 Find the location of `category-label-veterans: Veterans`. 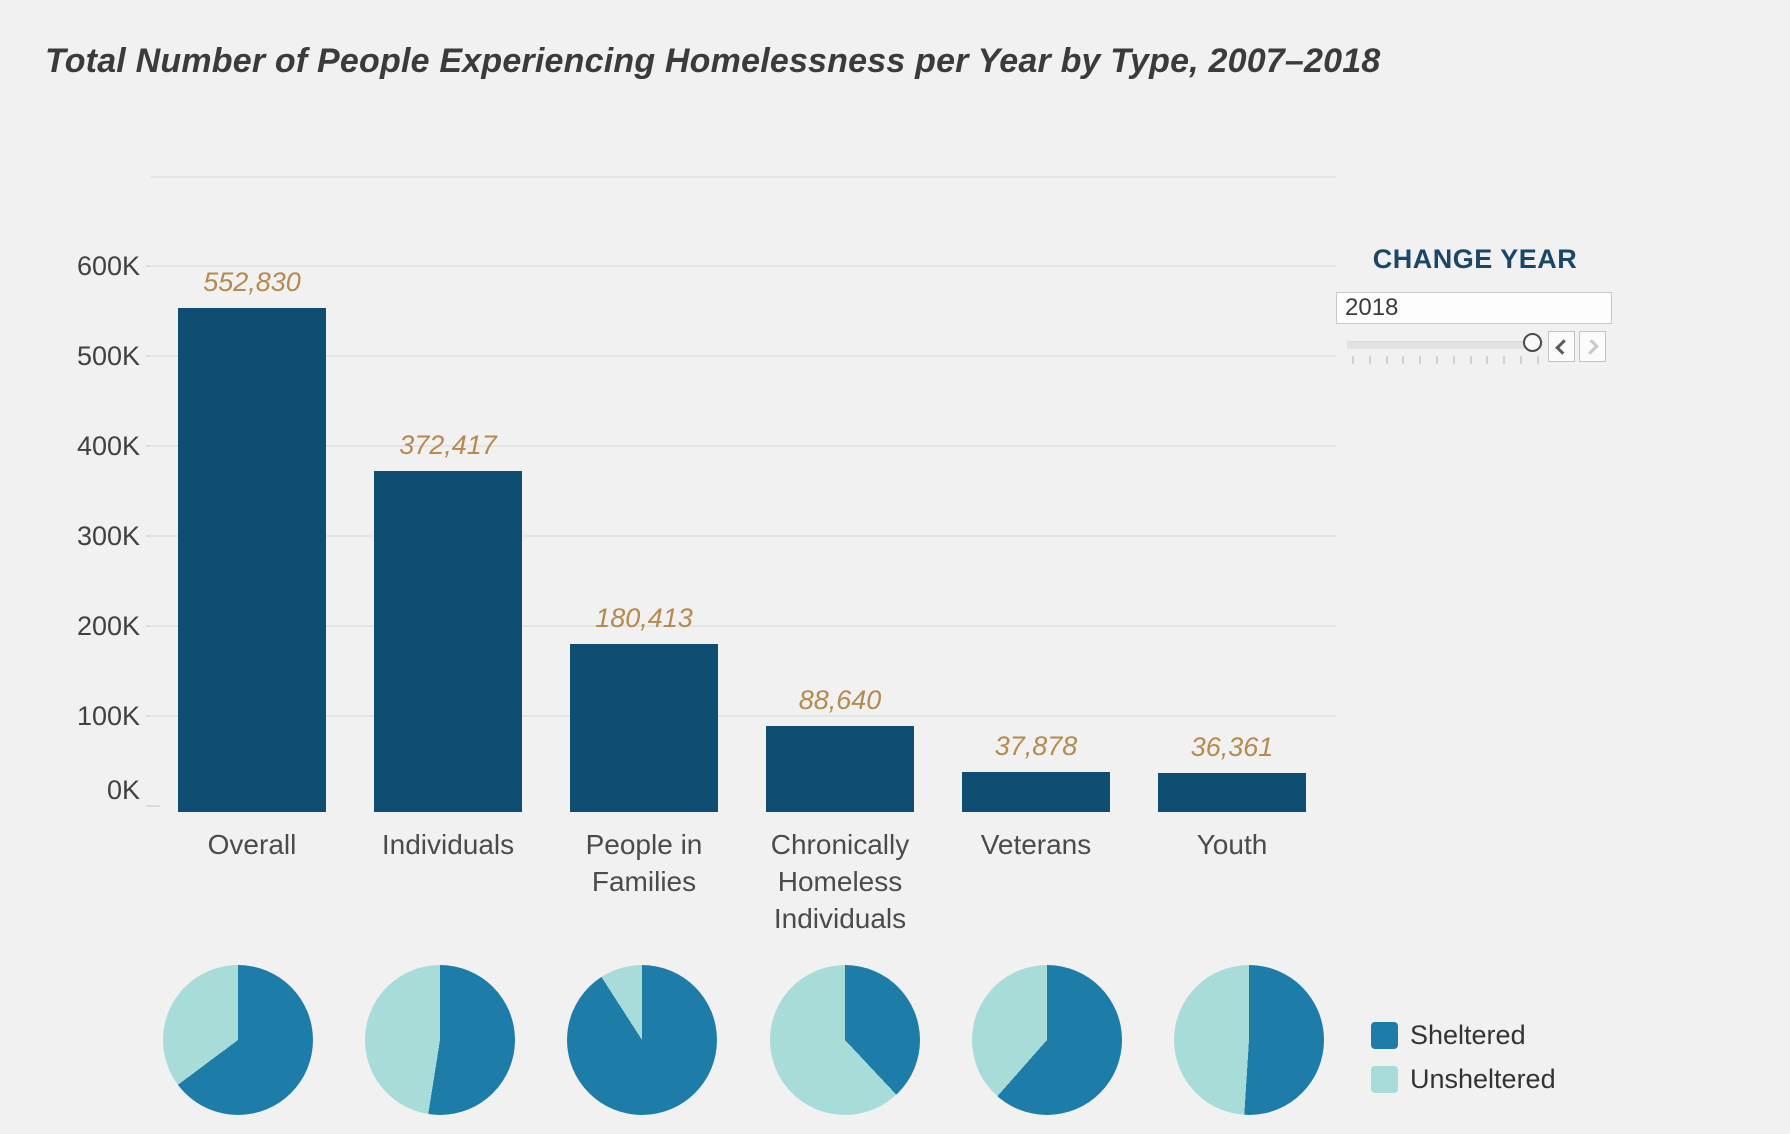

category-label-veterans: Veterans is located at coordinates (1036, 844).